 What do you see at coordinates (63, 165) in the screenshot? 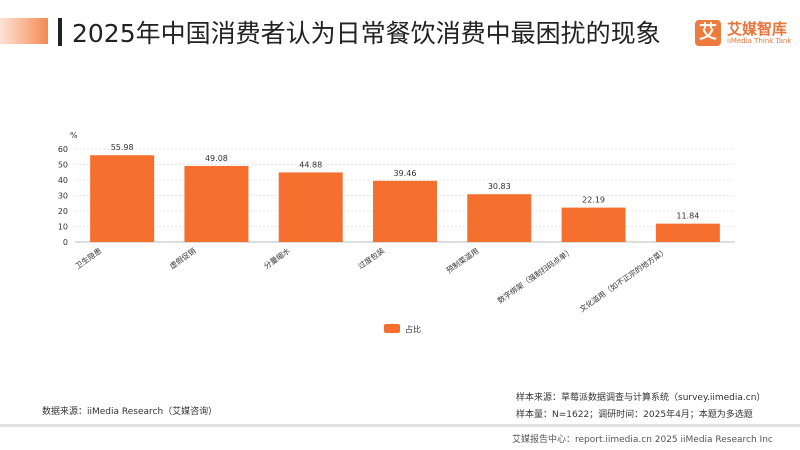
I see `y-tick-label: 50` at bounding box center [63, 165].